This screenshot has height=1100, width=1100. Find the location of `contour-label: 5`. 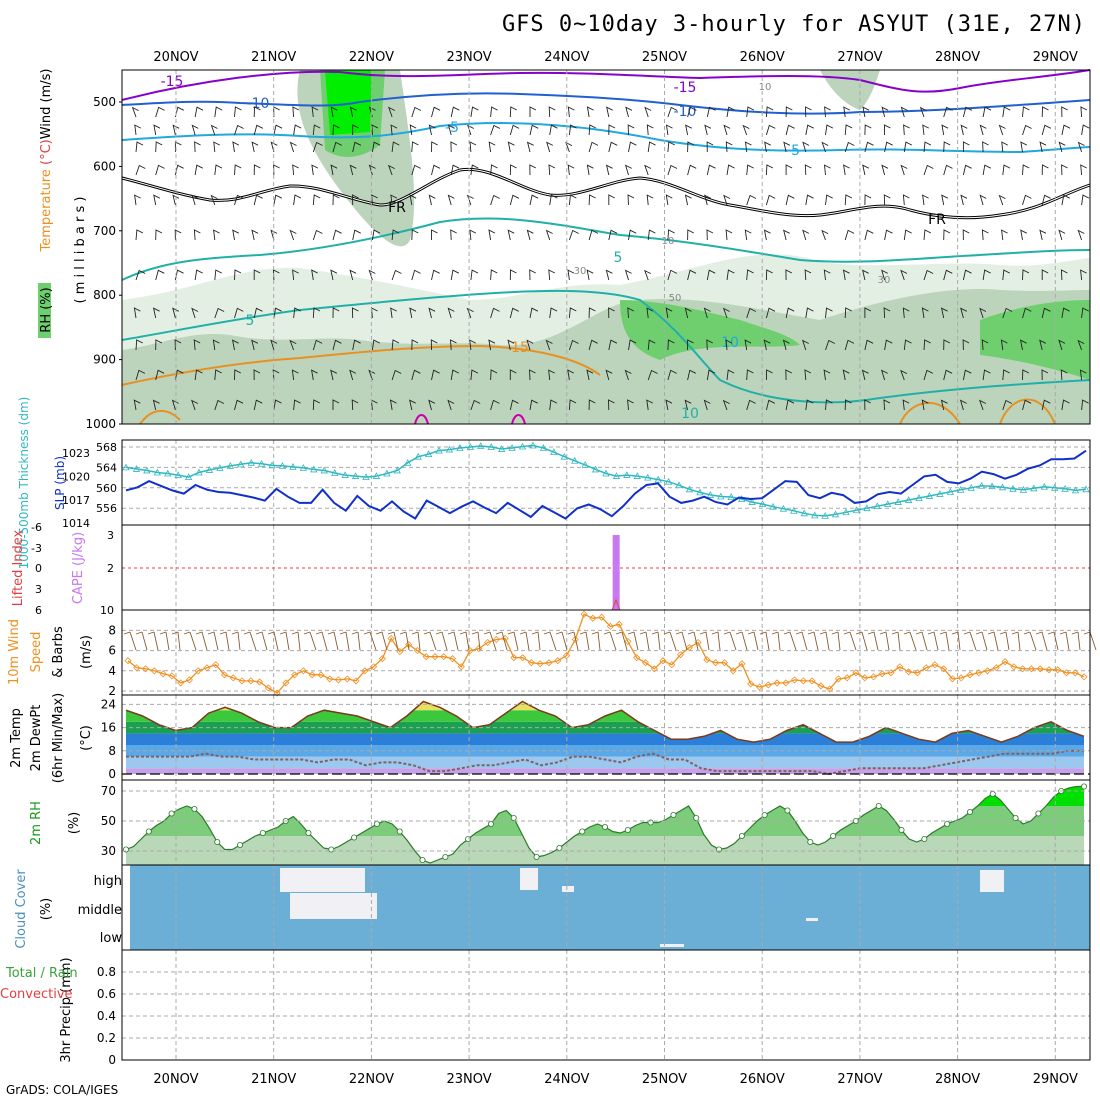

contour-label: 5 is located at coordinates (250, 321).